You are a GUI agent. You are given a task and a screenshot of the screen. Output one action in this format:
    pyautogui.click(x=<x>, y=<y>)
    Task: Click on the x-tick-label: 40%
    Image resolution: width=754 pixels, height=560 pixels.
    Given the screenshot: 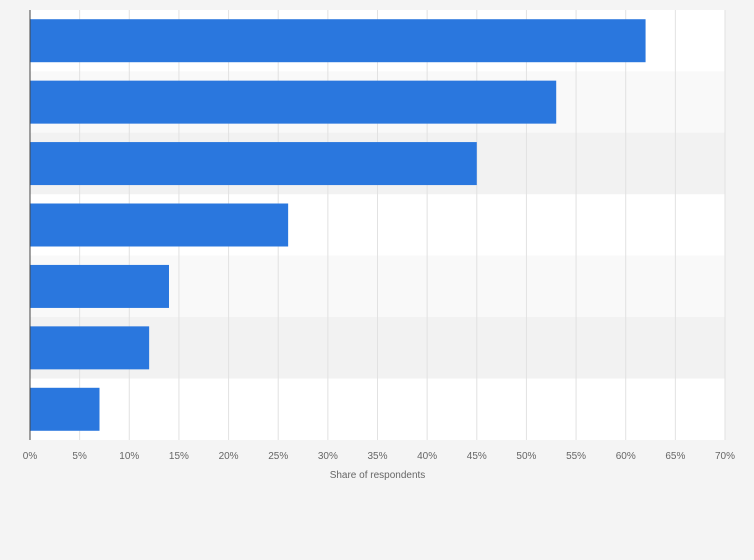 What is the action you would take?
    pyautogui.click(x=427, y=456)
    